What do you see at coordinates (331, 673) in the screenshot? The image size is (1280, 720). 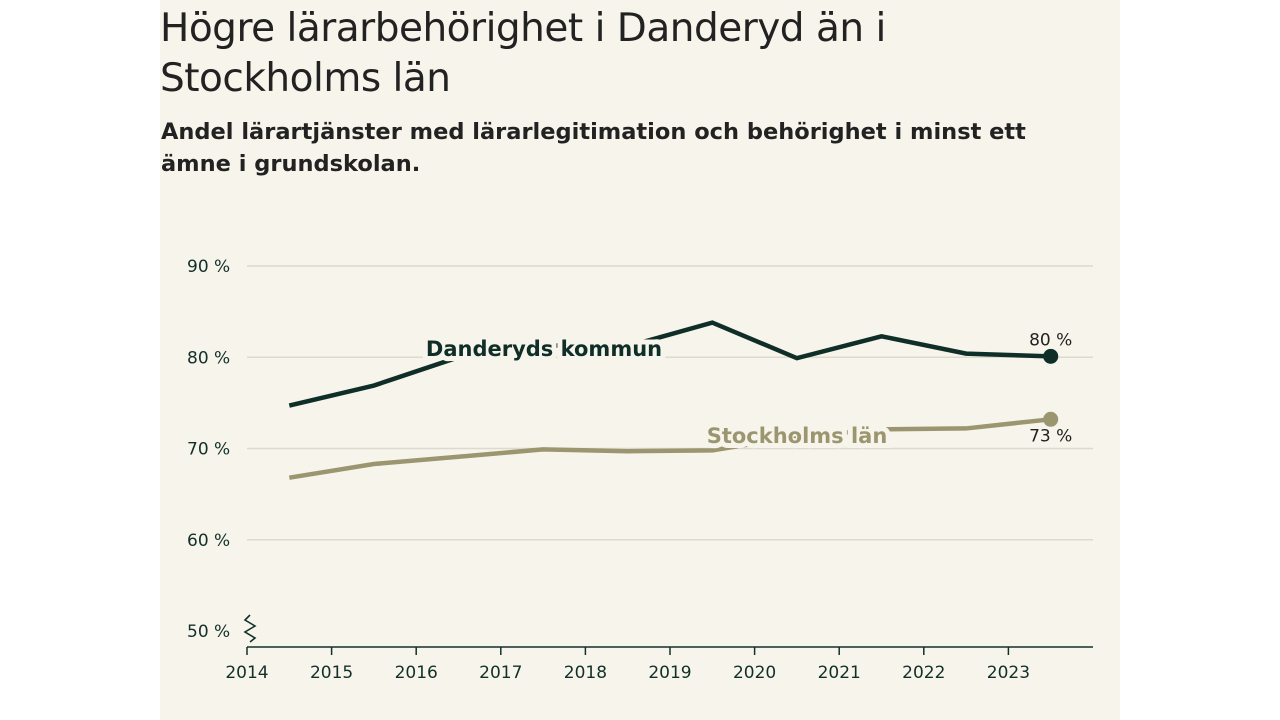 I see `x-tick-label: 2015` at bounding box center [331, 673].